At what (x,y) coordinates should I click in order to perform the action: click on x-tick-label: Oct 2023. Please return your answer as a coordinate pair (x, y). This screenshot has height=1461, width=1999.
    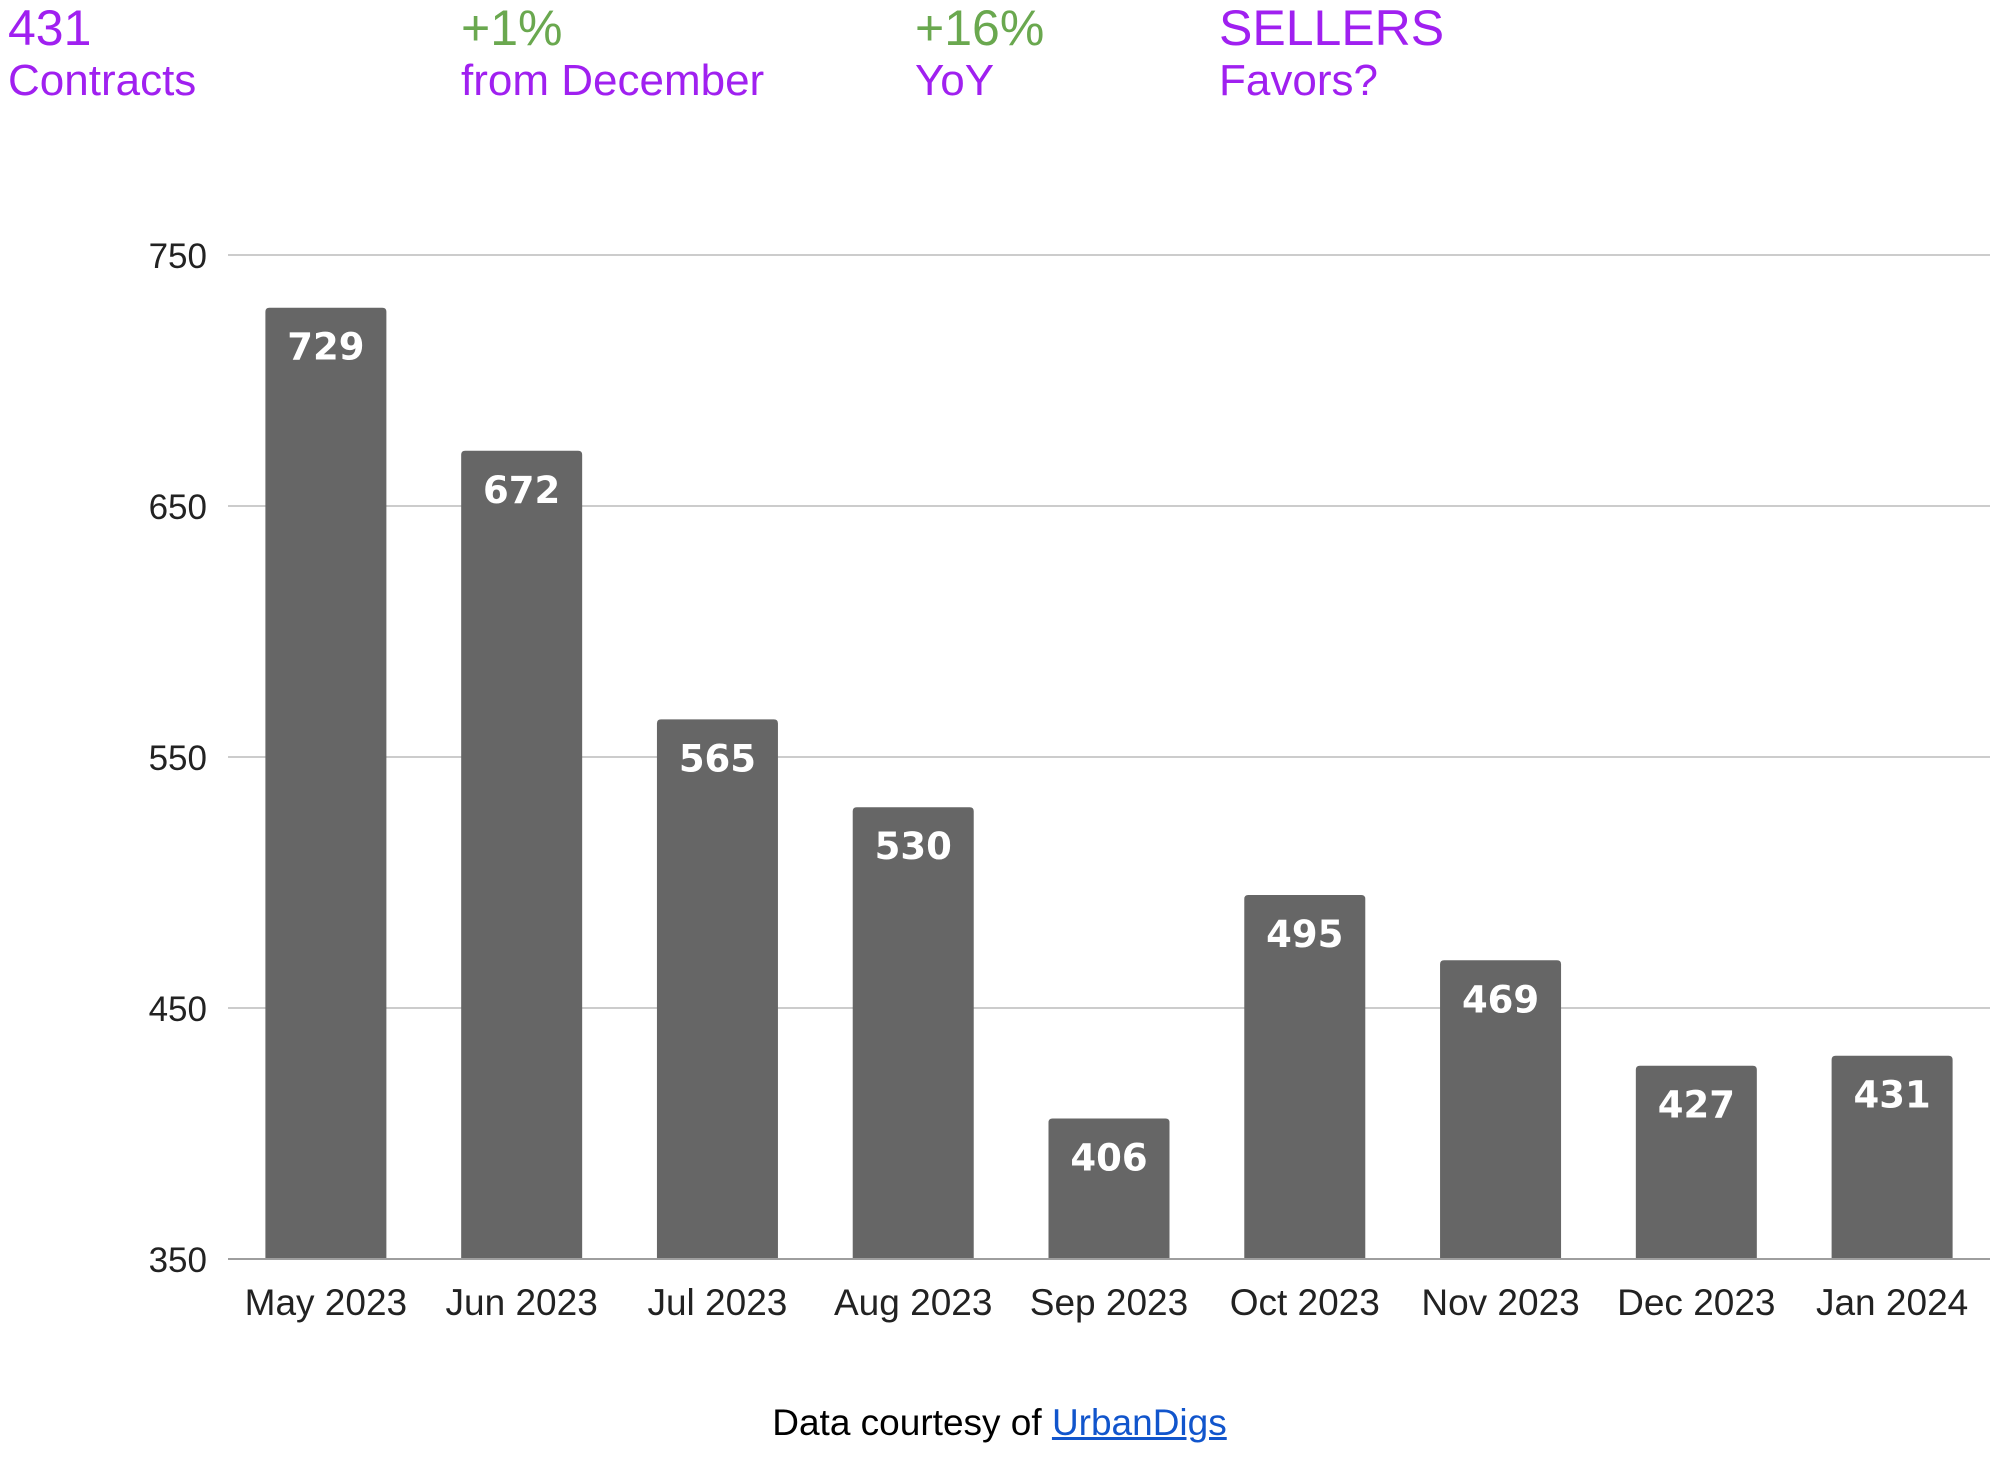
    Looking at the image, I should click on (1305, 1302).